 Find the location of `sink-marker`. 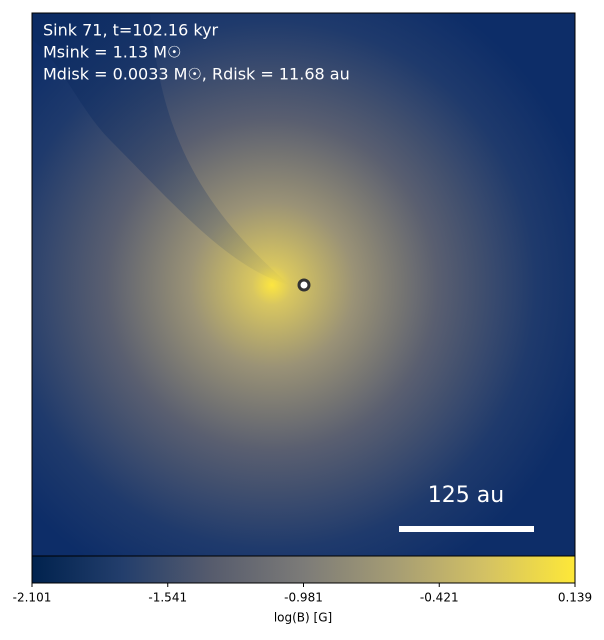

sink-marker is located at coordinates (304, 285).